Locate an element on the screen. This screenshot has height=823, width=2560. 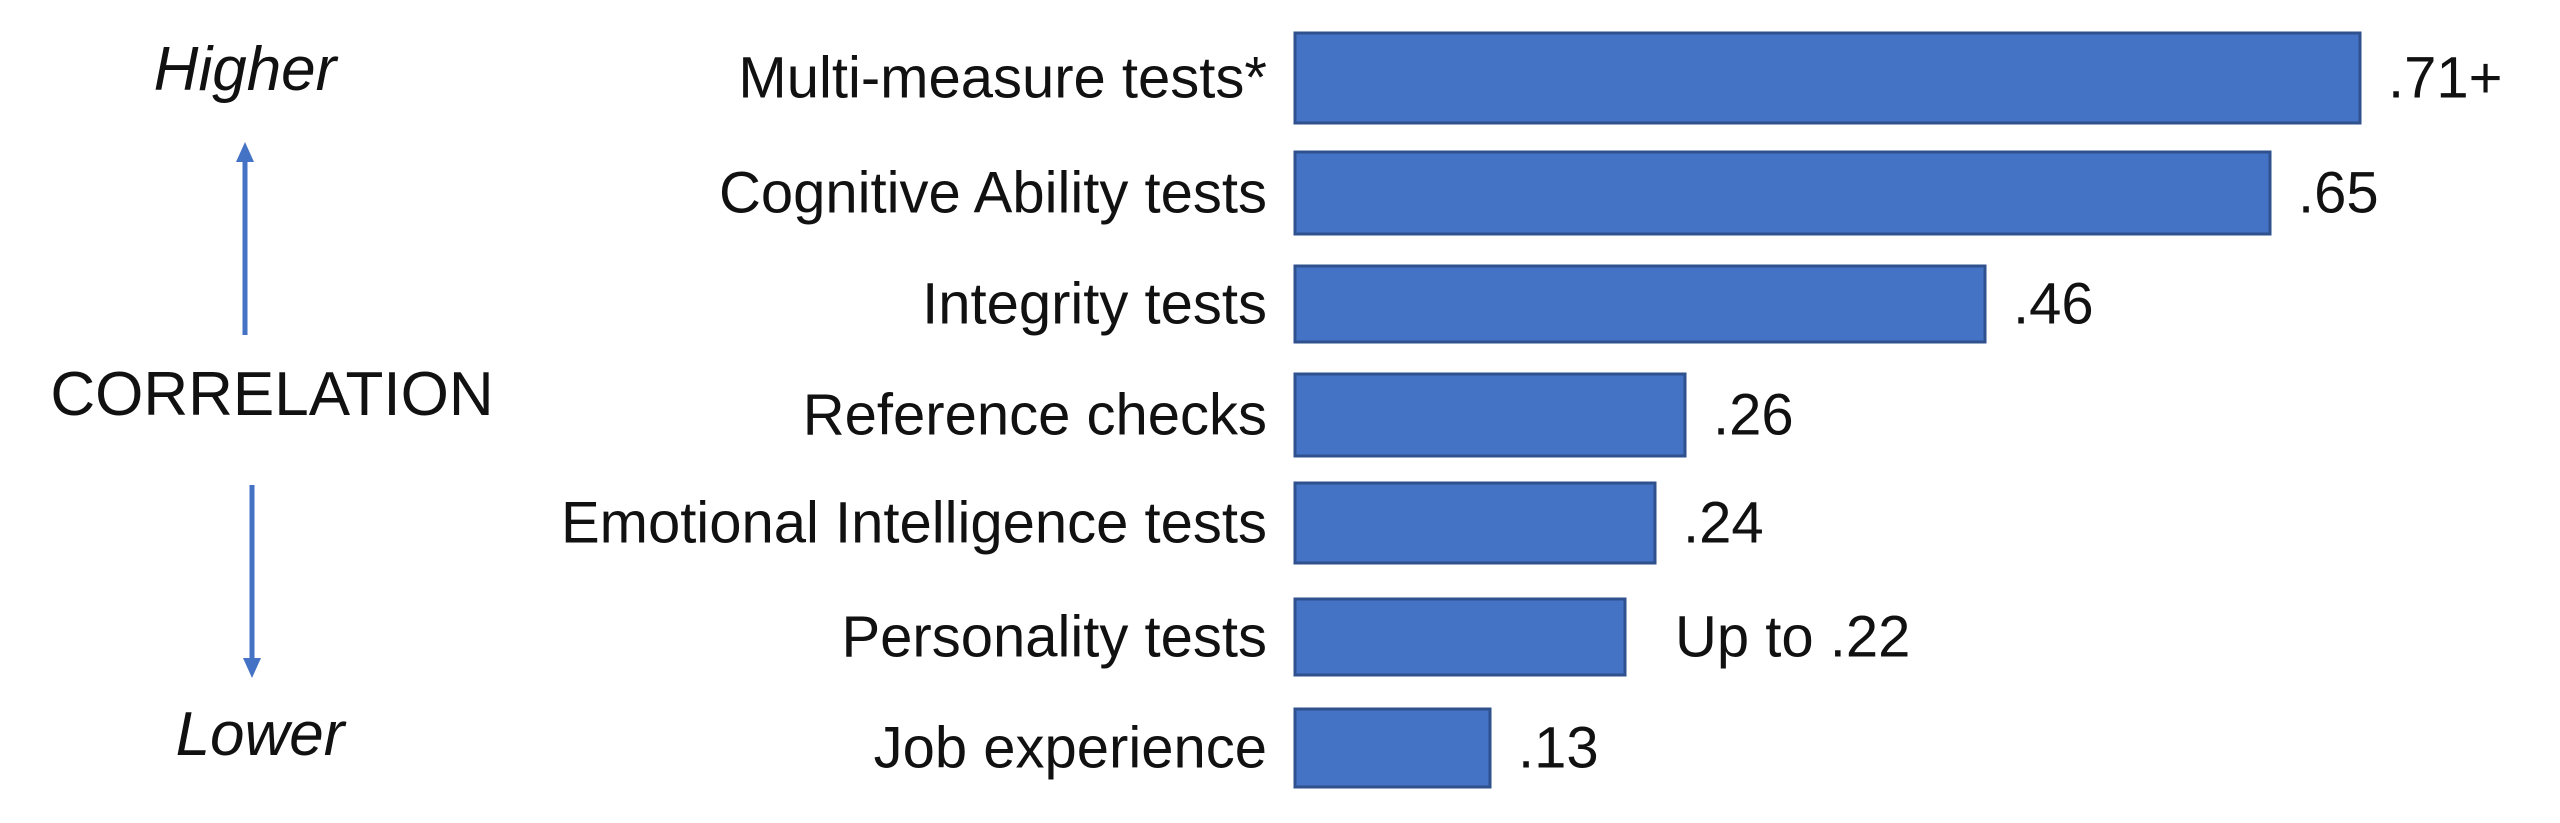
axis-bottom-label: Lower is located at coordinates (261, 734).